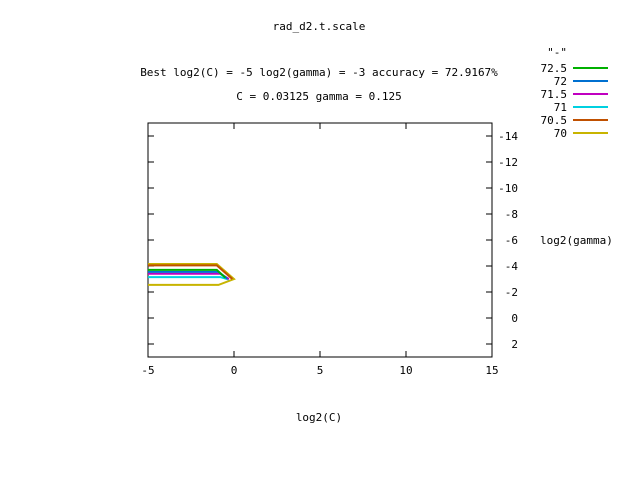  Describe the element at coordinates (508, 188) in the screenshot. I see `y-tick-label: -10` at that location.